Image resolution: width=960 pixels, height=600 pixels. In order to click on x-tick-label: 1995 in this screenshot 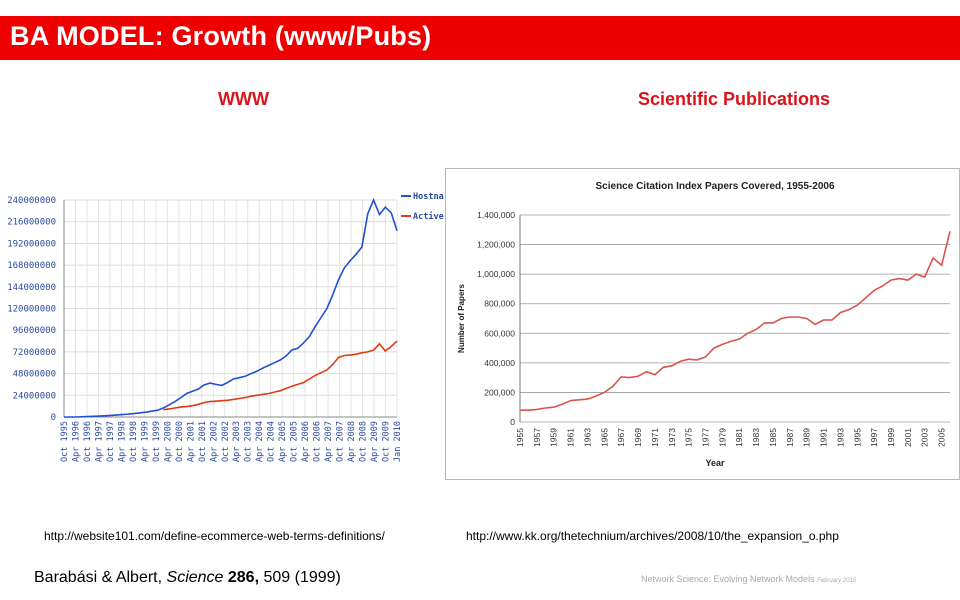, I will do `click(857, 437)`.